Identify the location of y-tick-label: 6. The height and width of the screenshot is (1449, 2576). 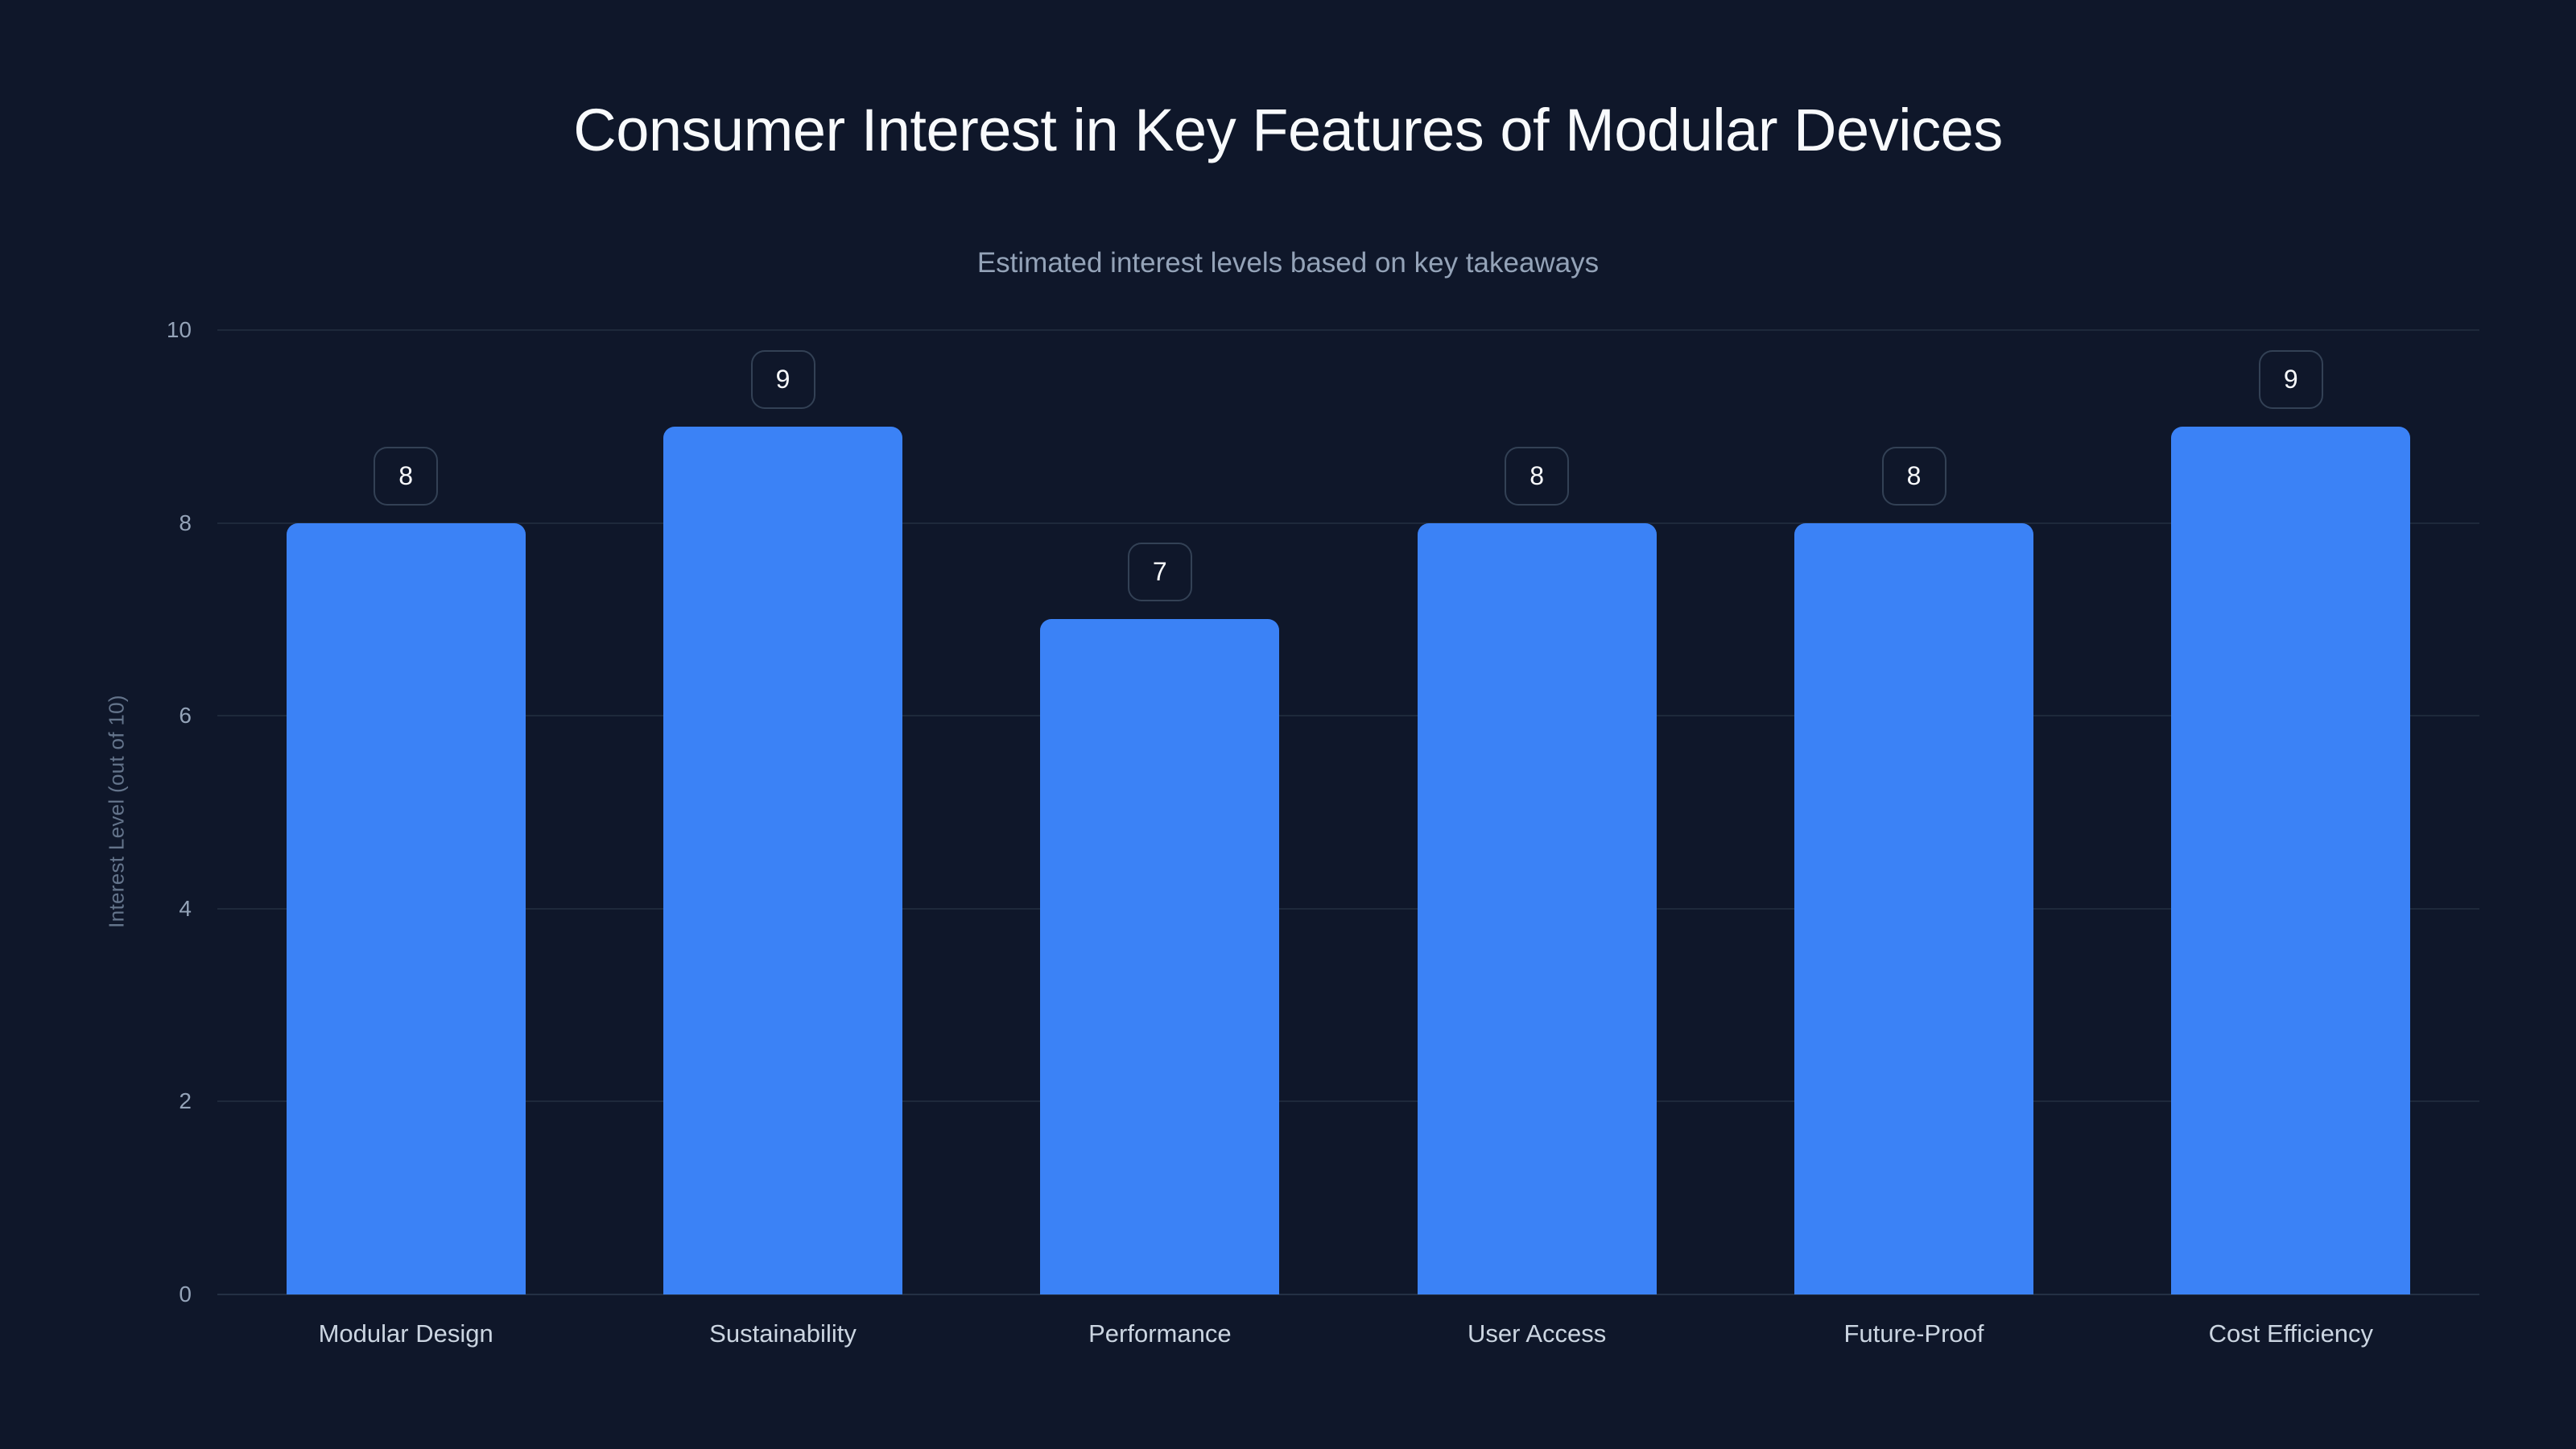
(185, 716).